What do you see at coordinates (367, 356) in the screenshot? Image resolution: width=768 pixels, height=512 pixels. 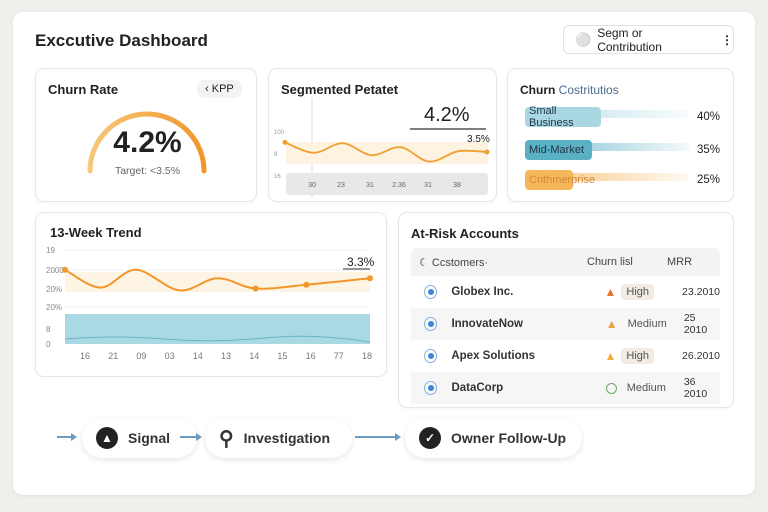 I see `x-tick-label: 18` at bounding box center [367, 356].